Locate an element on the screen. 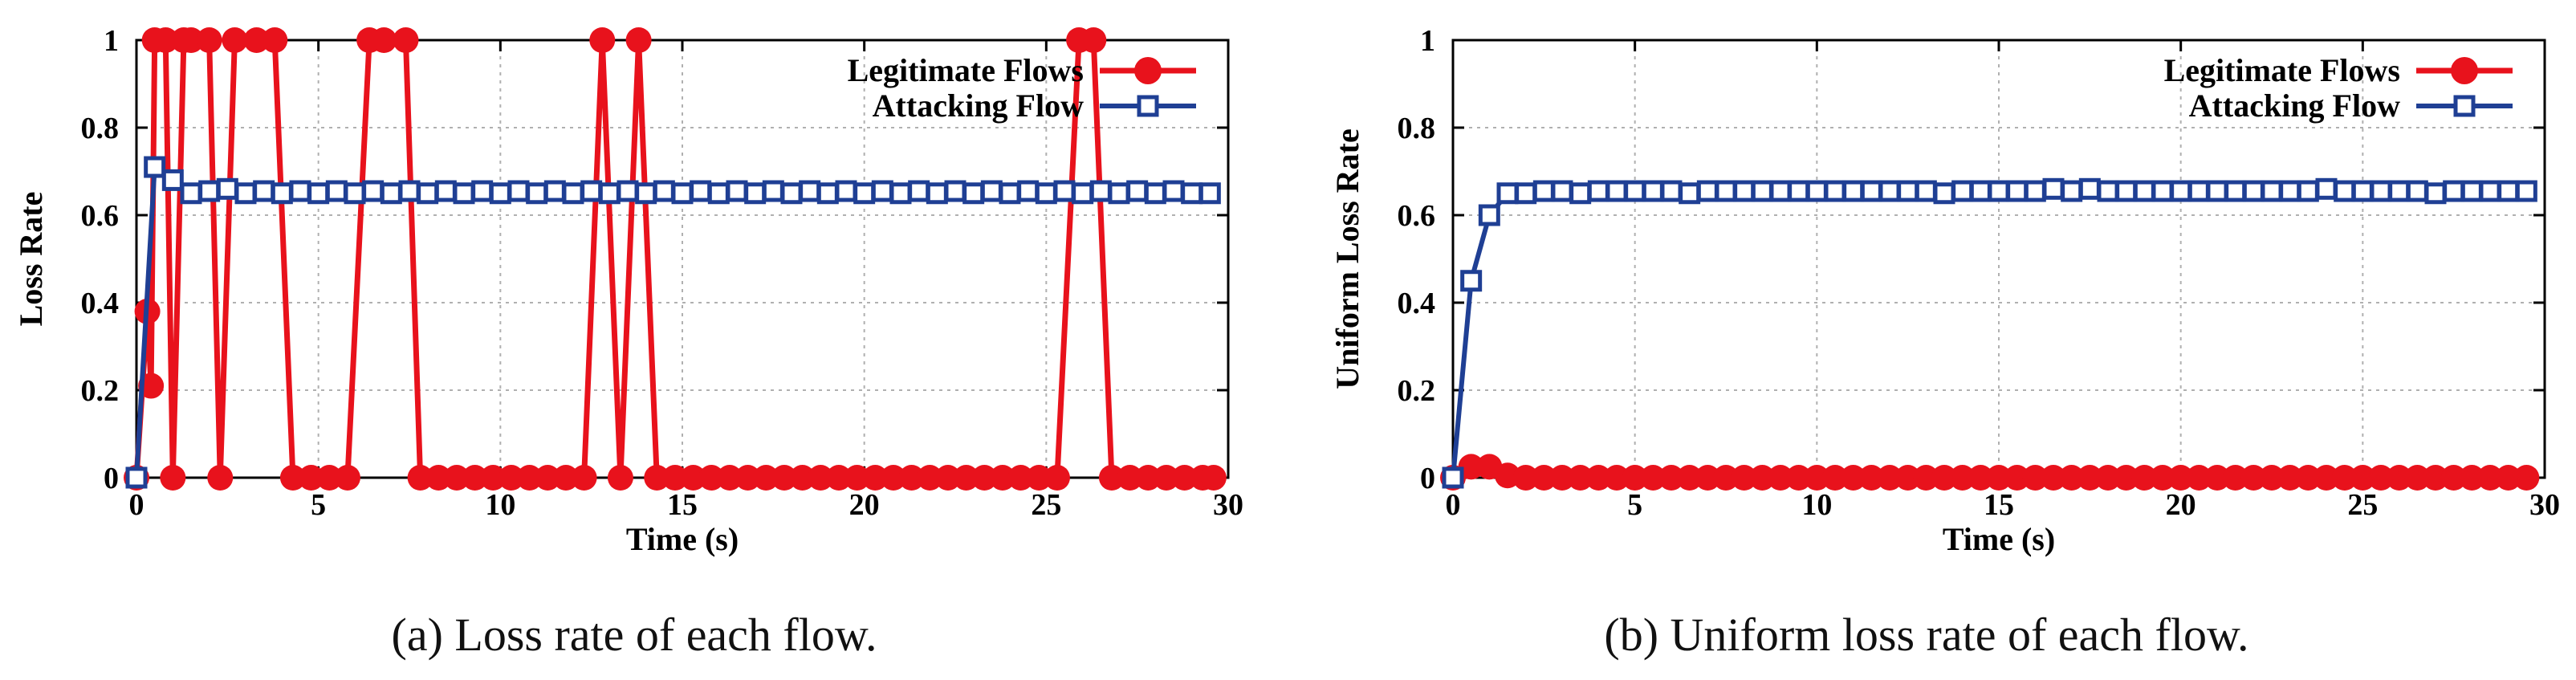 Image resolution: width=2576 pixels, height=680 pixels. x-tick-label: 10 is located at coordinates (500, 505).